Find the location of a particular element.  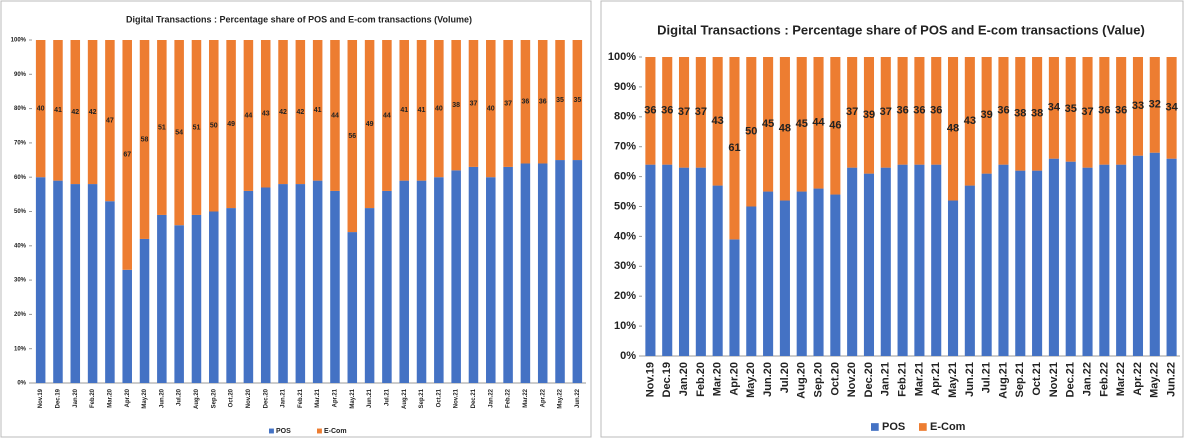

legend-label: E-Com is located at coordinates (335, 431).